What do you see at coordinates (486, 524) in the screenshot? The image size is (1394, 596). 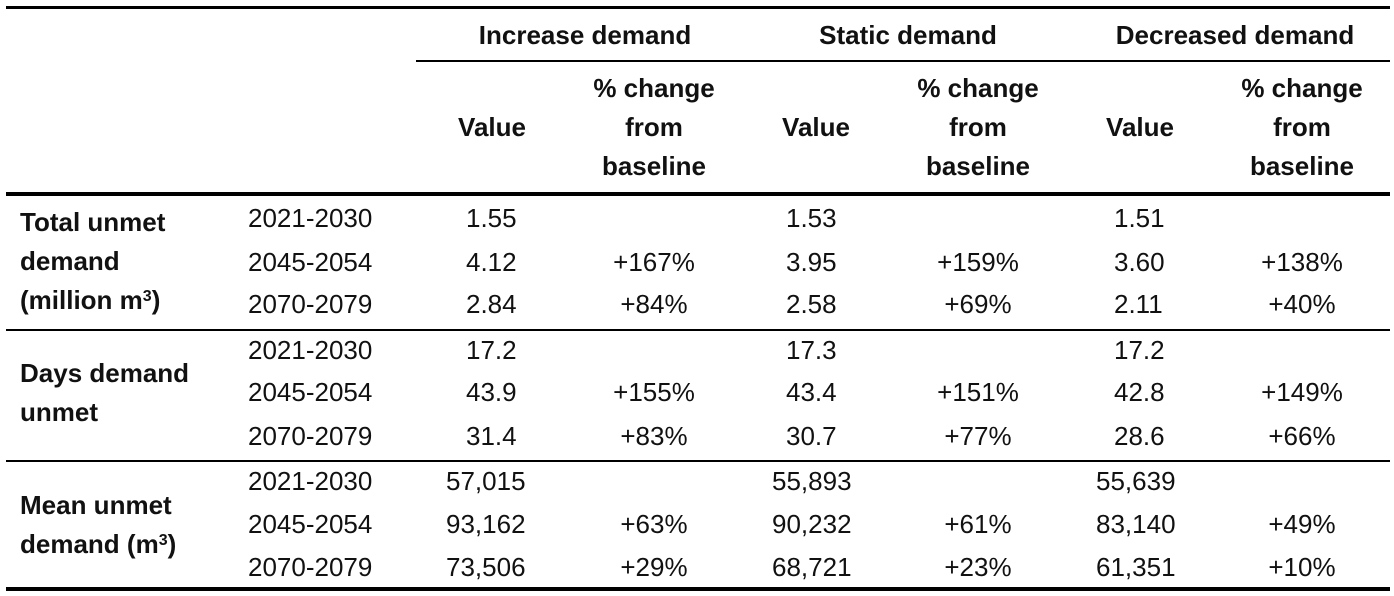 I see `value-cell: 93,162` at bounding box center [486, 524].